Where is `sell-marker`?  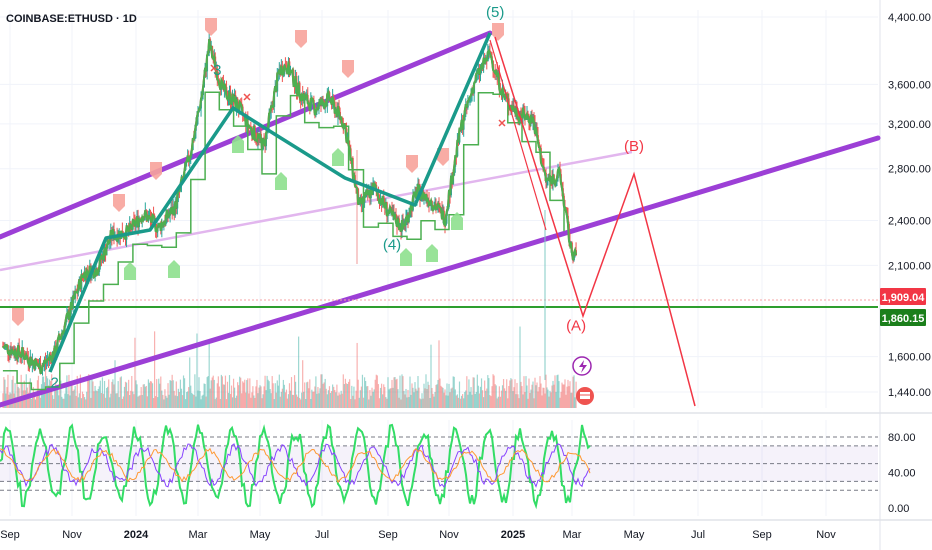
sell-marker is located at coordinates (443, 157).